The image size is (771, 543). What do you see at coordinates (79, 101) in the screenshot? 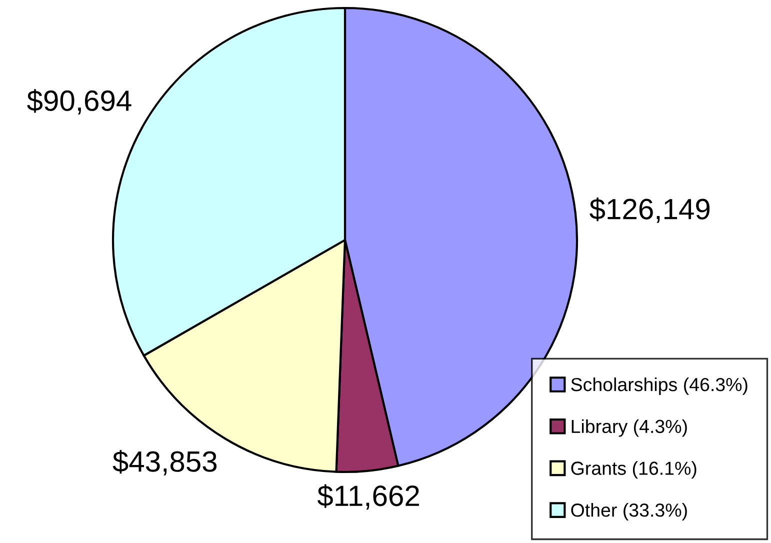
I see `data-label: $90,694` at bounding box center [79, 101].